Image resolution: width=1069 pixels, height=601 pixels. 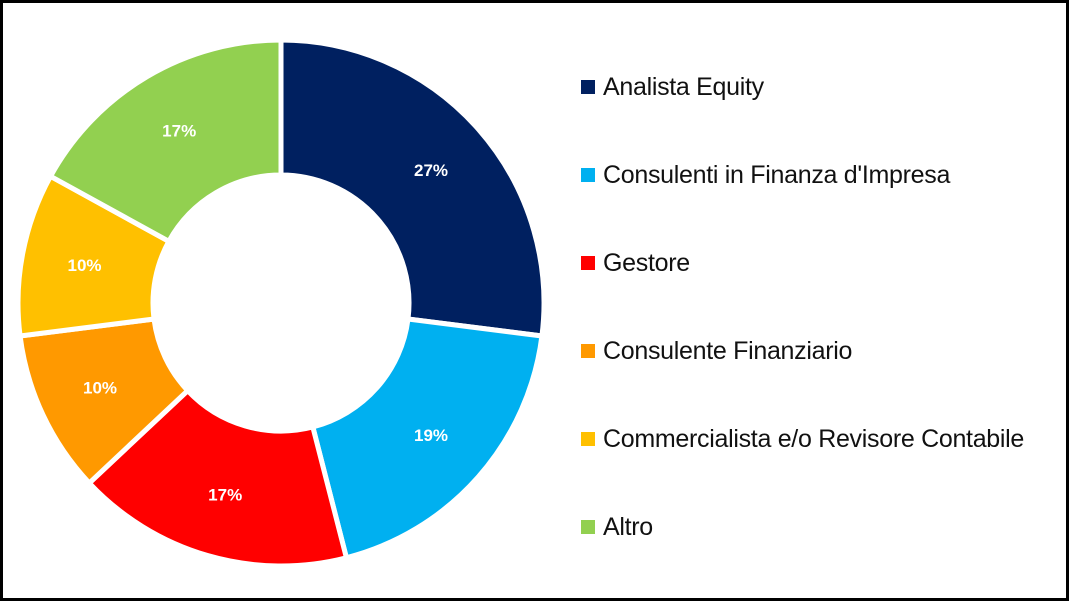 I want to click on legend-label: Consulente Finanziario, so click(x=728, y=351).